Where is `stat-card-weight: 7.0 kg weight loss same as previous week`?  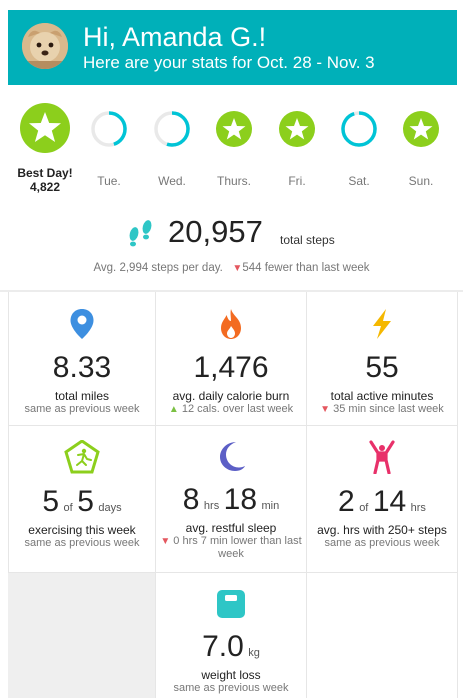 stat-card-weight: 7.0 kg weight loss same as previous week is located at coordinates (231, 642).